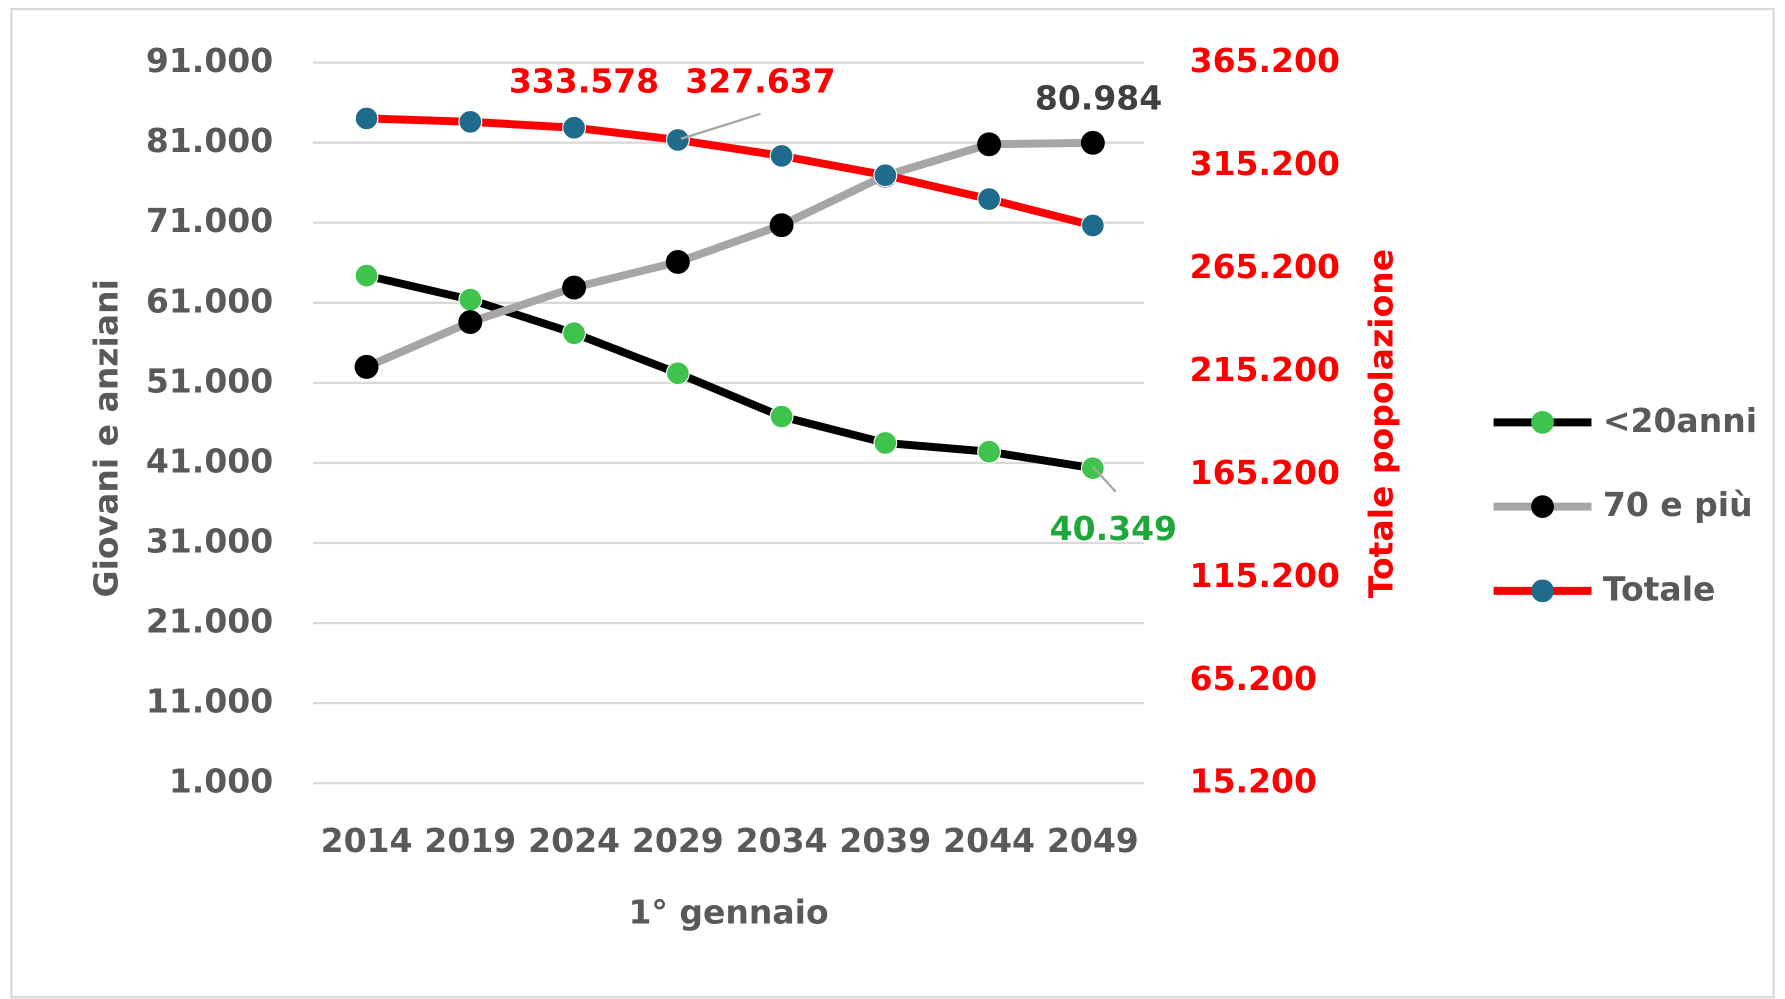 The image size is (1785, 999). I want to click on y2-axis-title: Totale popolazione, so click(1381, 423).